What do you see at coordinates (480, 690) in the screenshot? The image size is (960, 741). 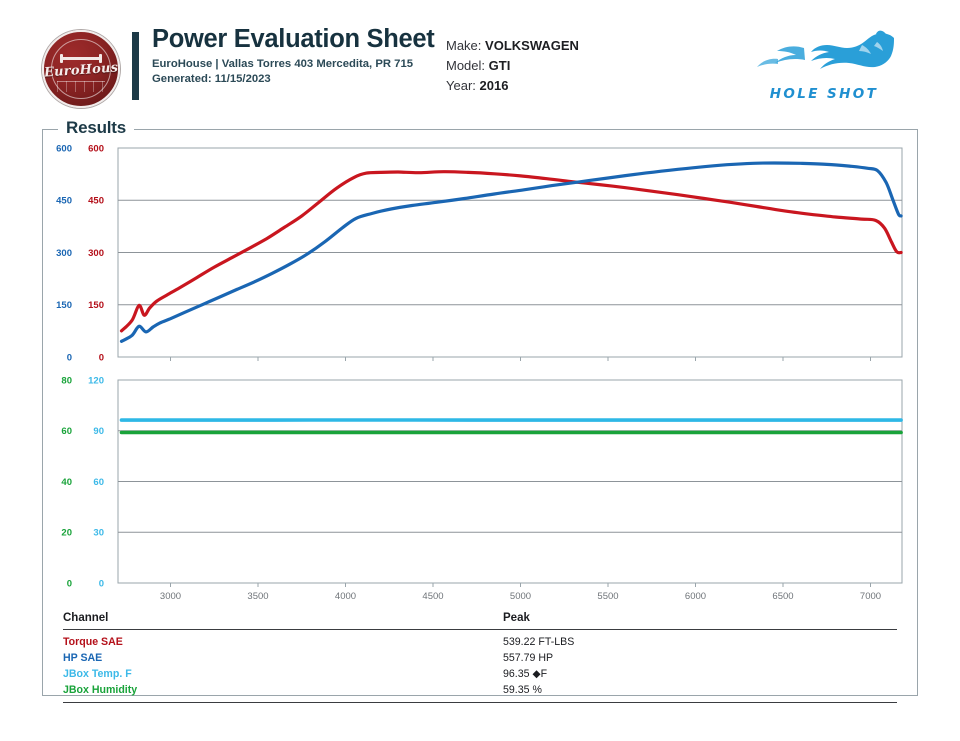 I see `table-row: JBox Humidity 59.35 %` at bounding box center [480, 690].